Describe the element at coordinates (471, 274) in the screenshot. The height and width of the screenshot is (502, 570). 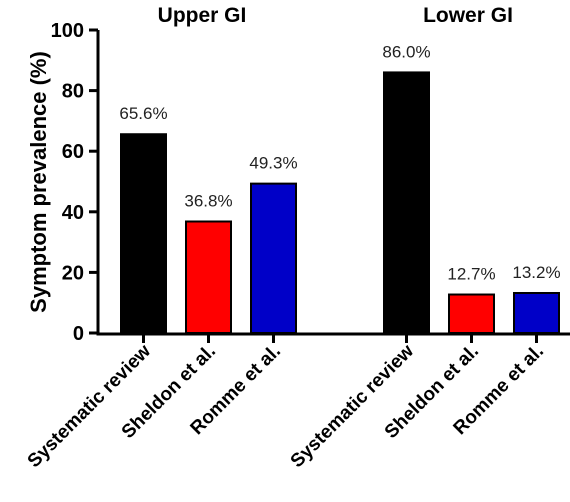
I see `data-label: 12.7%` at that location.